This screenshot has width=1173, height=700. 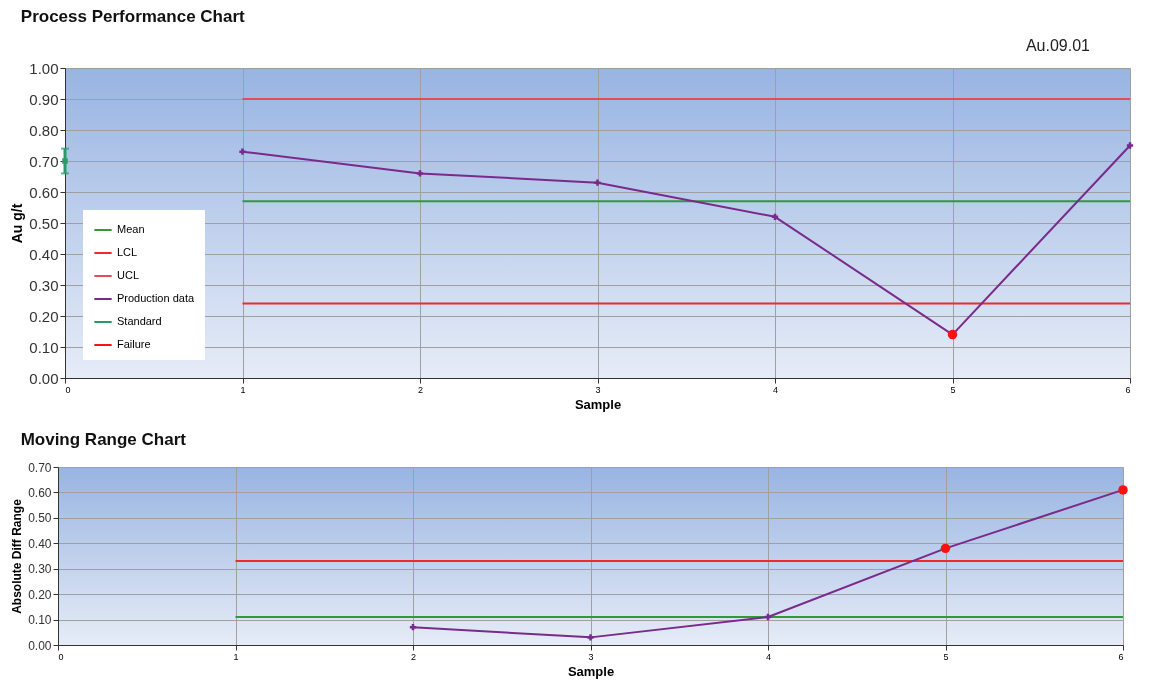 I want to click on legend-label: Mean, so click(x=131, y=229).